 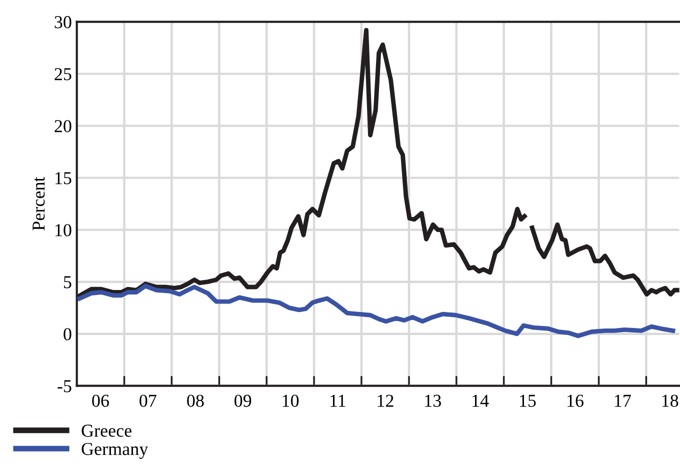 I want to click on x-tick-label: 15, so click(x=528, y=400).